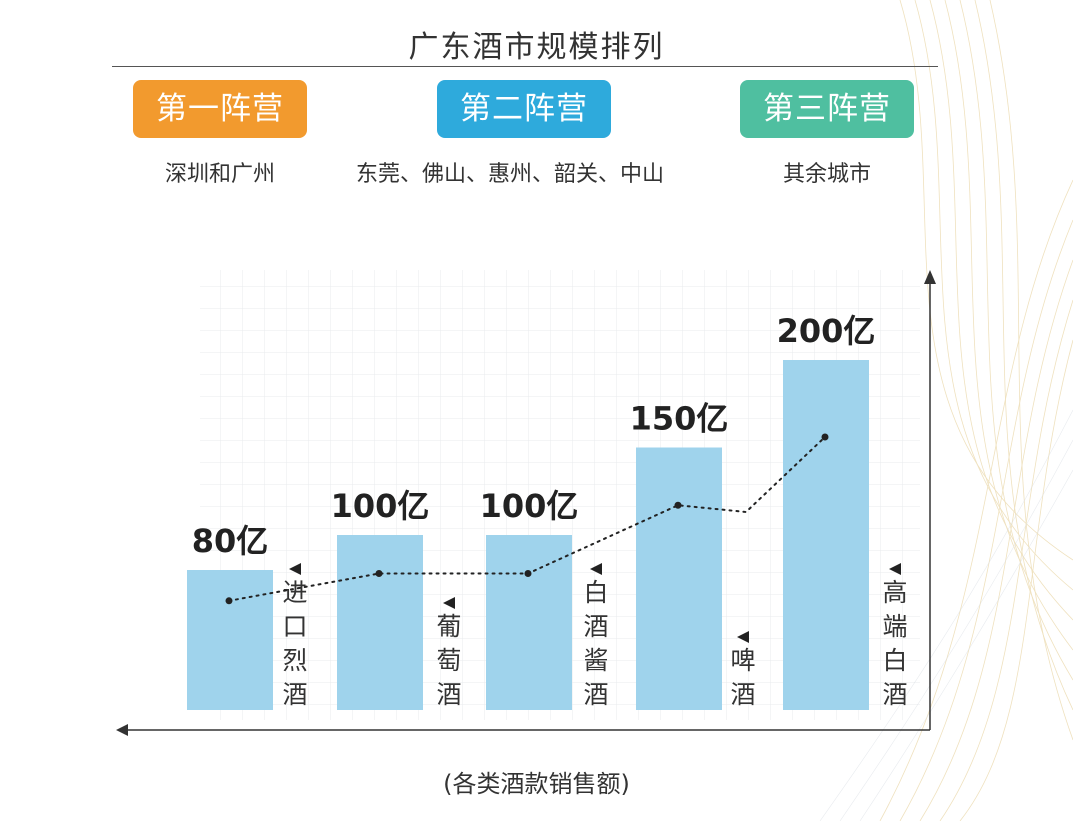 The height and width of the screenshot is (821, 1073). What do you see at coordinates (380, 506) in the screenshot?
I see `bar-value-label-2: 100亿` at bounding box center [380, 506].